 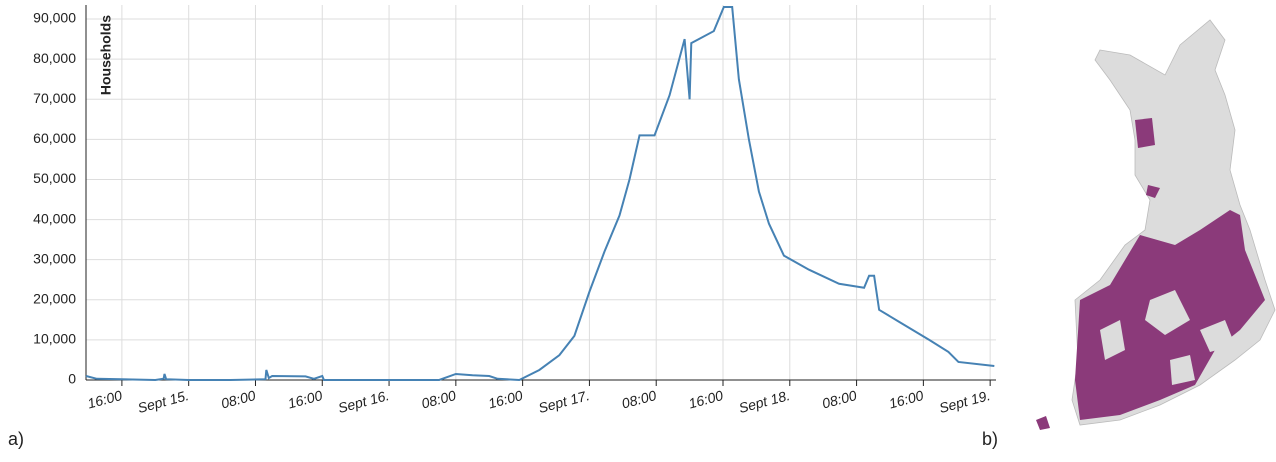 I want to click on y-tick-label: 60,000, so click(x=54, y=138).